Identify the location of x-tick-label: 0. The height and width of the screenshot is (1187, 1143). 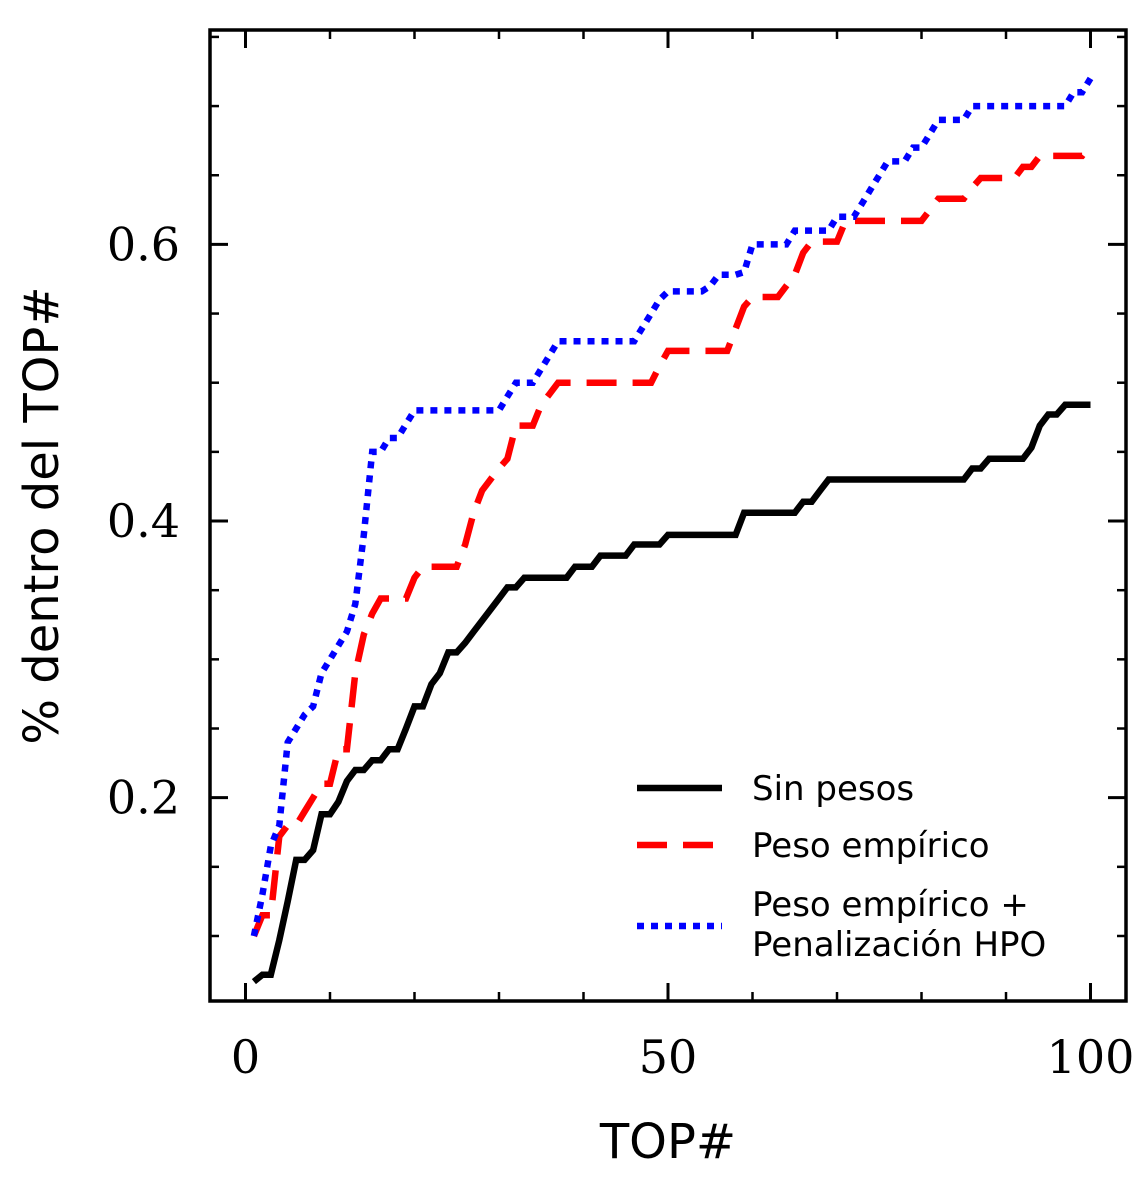
(245, 1057).